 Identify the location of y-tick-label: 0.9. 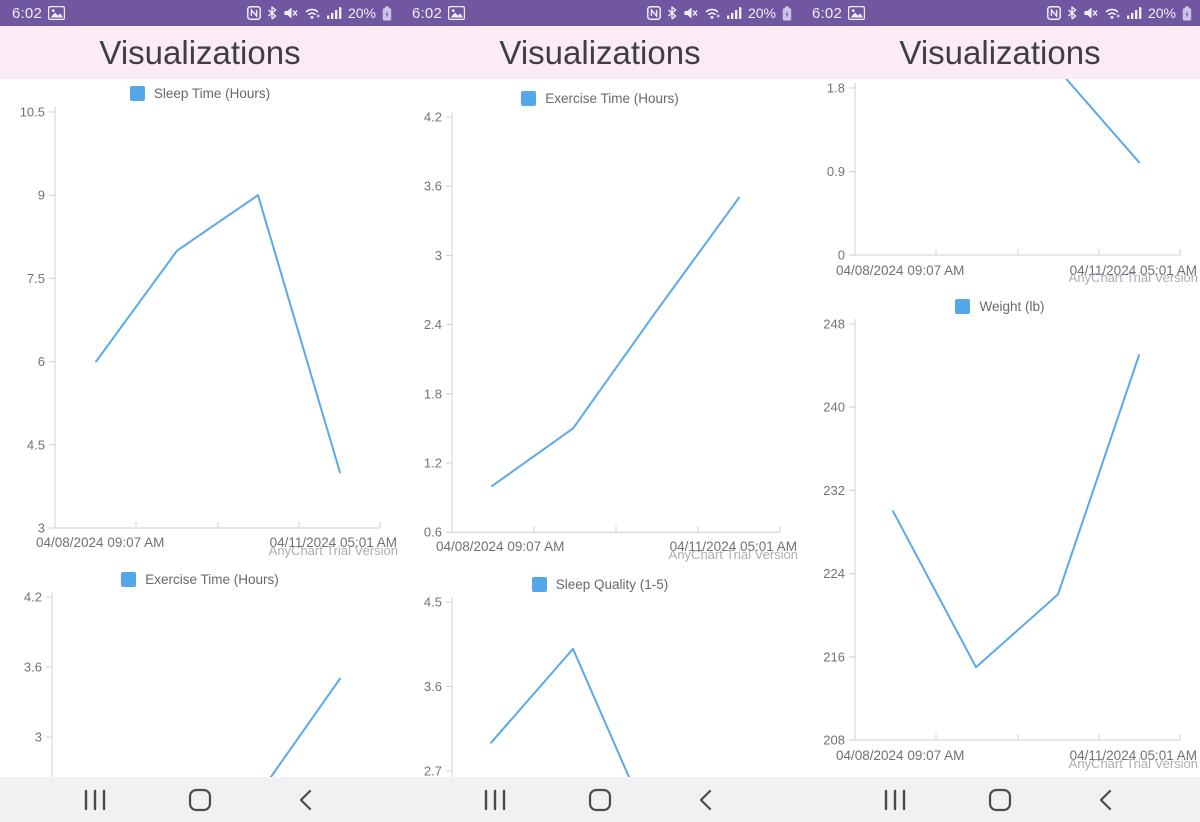
(836, 171).